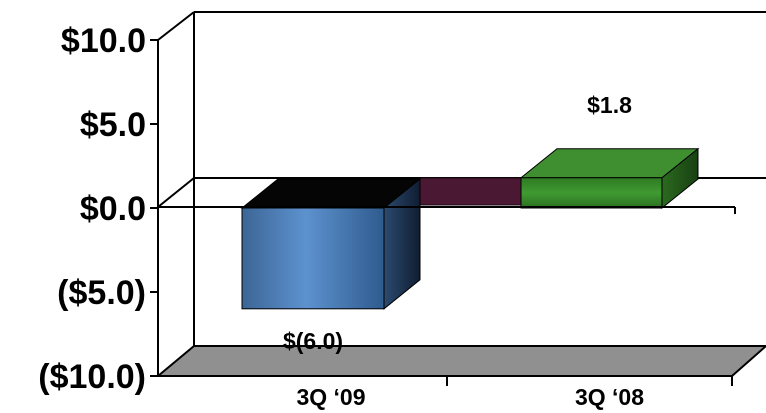  What do you see at coordinates (113, 125) in the screenshot?
I see `y-tick-label: $5.0` at bounding box center [113, 125].